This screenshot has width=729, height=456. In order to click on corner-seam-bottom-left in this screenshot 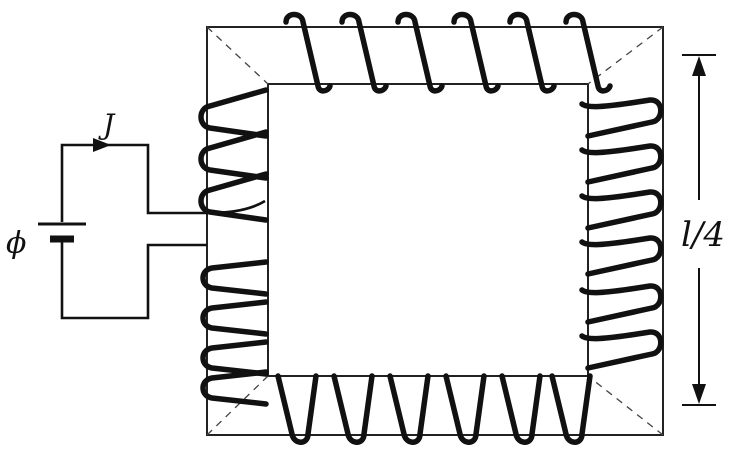, I will do `click(237, 405)`.